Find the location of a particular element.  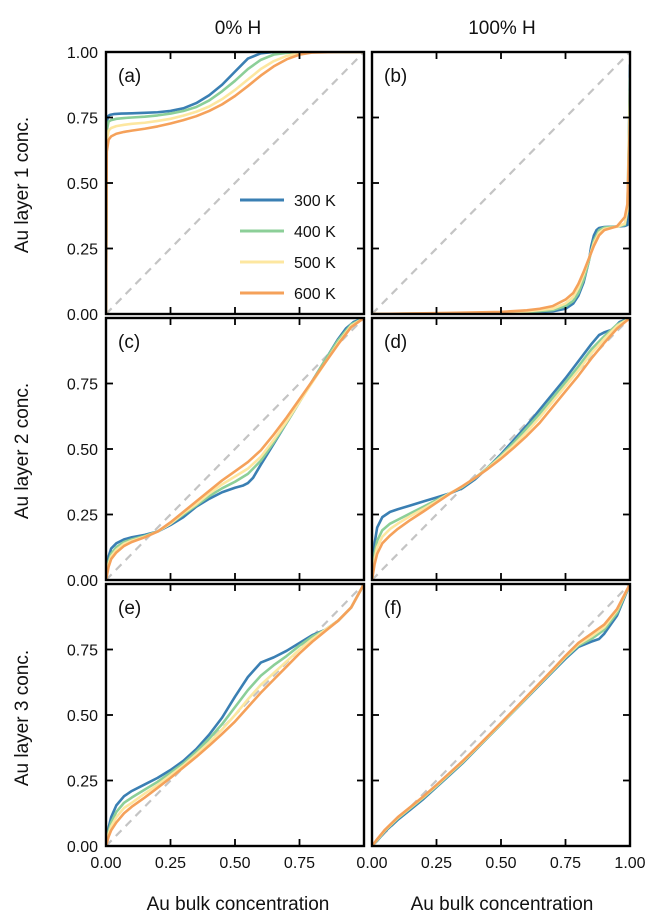

panel-c: 0.00 0.25 0.50 0.75 (c) is located at coordinates (216, 453).